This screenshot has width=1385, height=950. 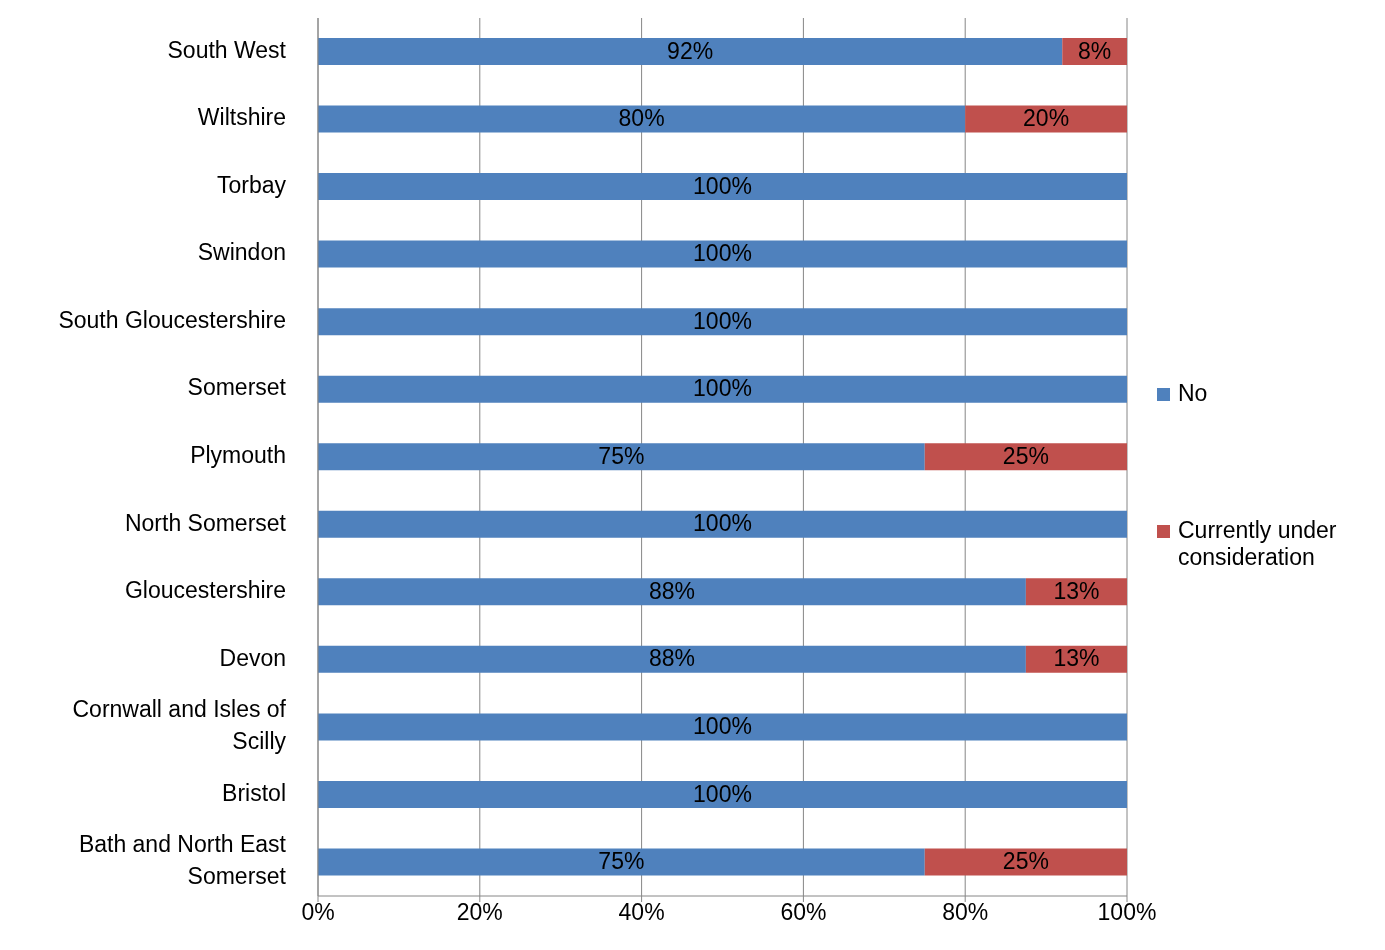 What do you see at coordinates (179, 725) in the screenshot?
I see `y-tick-label: Cornwall and Isles of Scilly` at bounding box center [179, 725].